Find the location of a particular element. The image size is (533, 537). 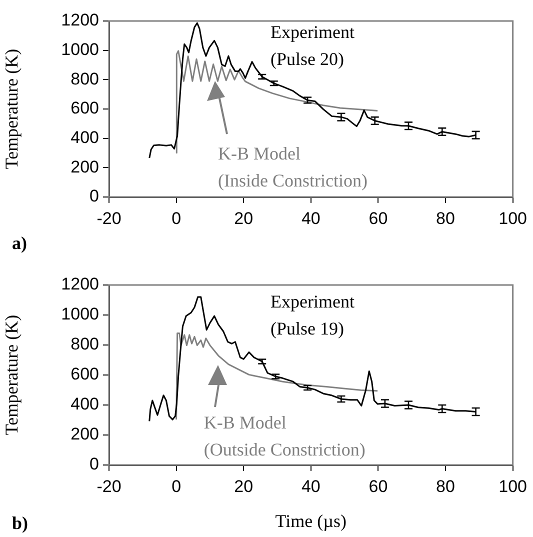

text: a) is located at coordinates (19, 243).